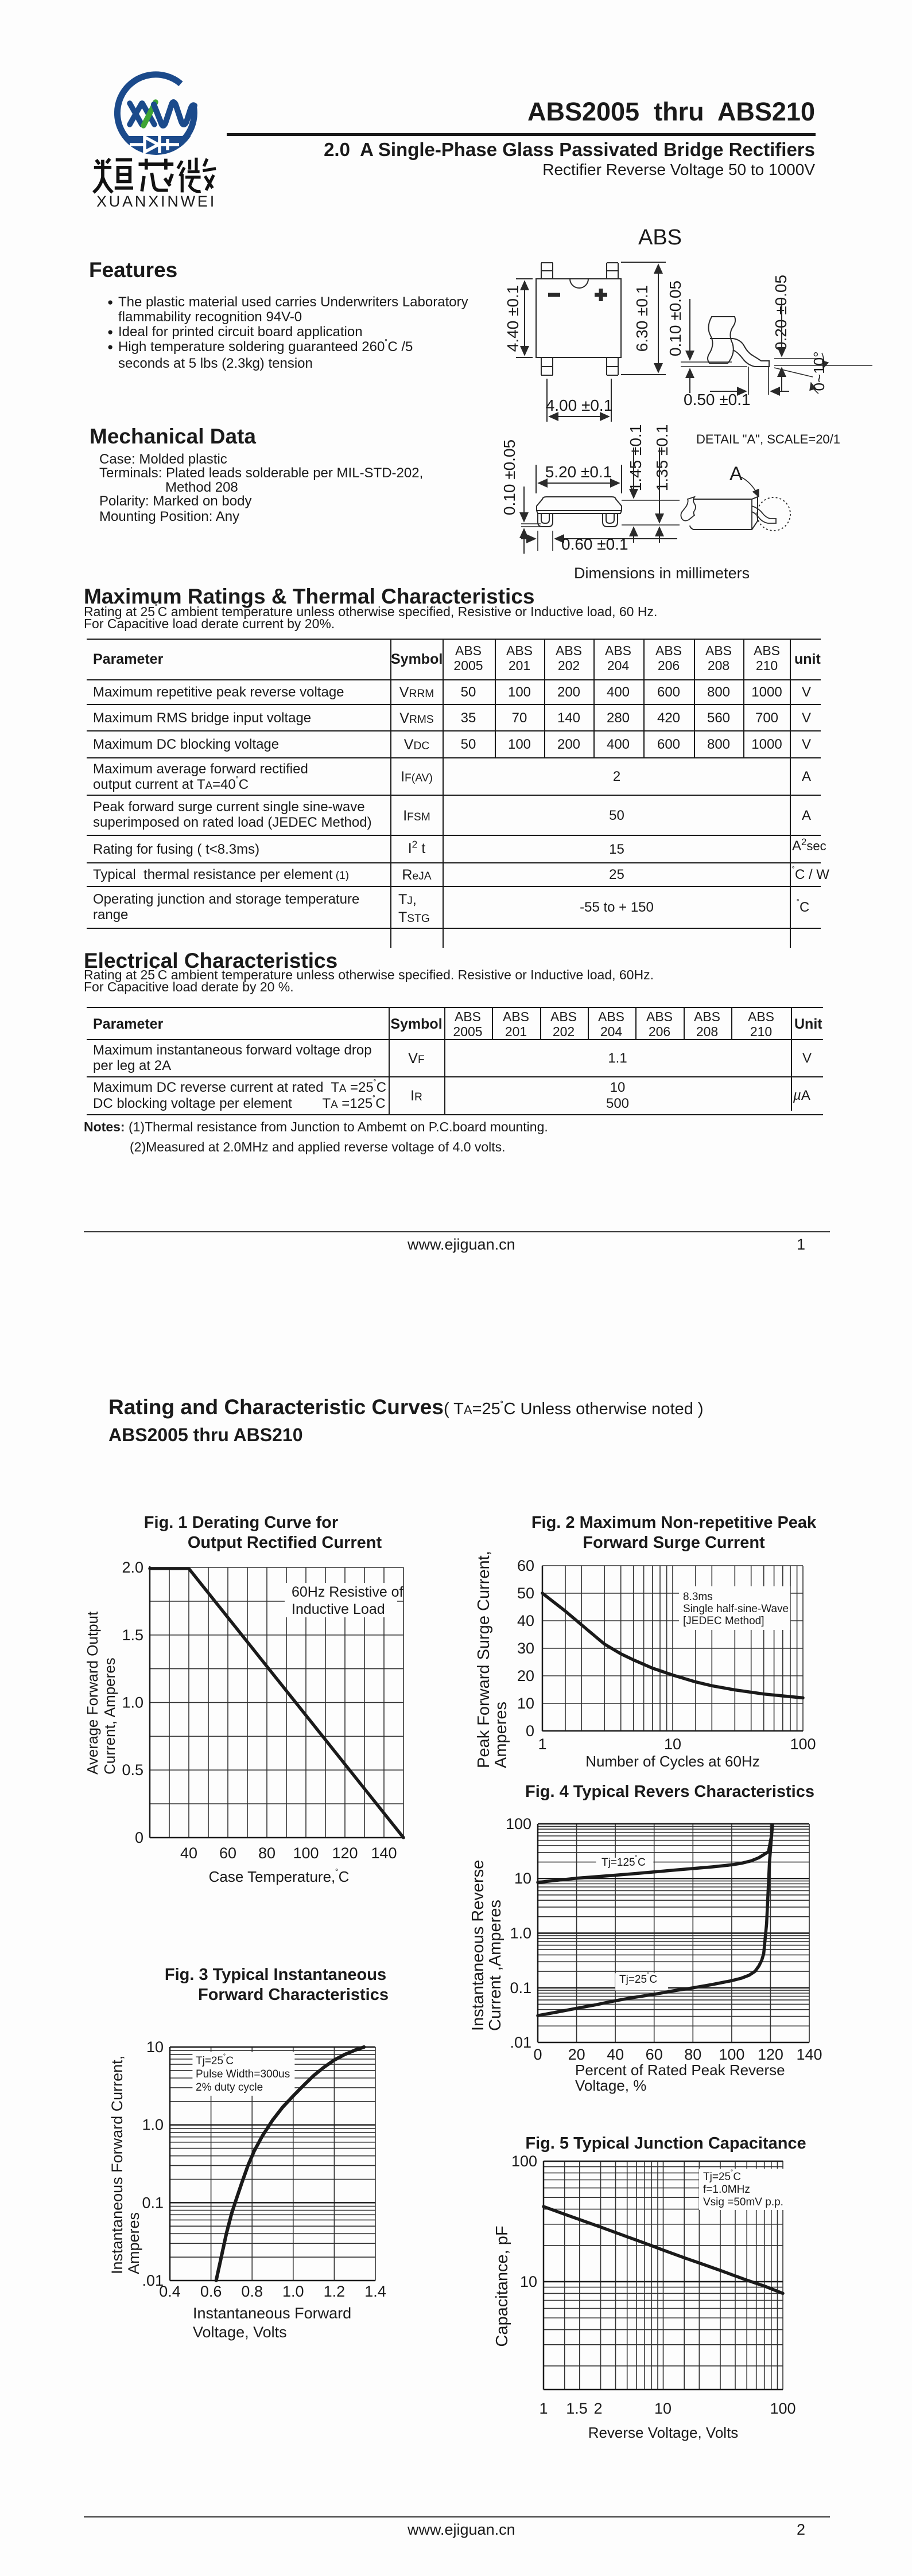 The width and height of the screenshot is (912, 2576). Describe the element at coordinates (743, 2202) in the screenshot. I see `svg-text: Vsig =50mV p.p.` at that location.